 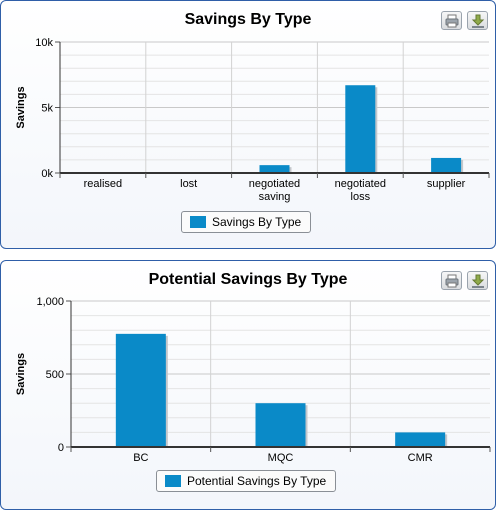 I want to click on y-tick-label: 0, so click(x=61, y=448).